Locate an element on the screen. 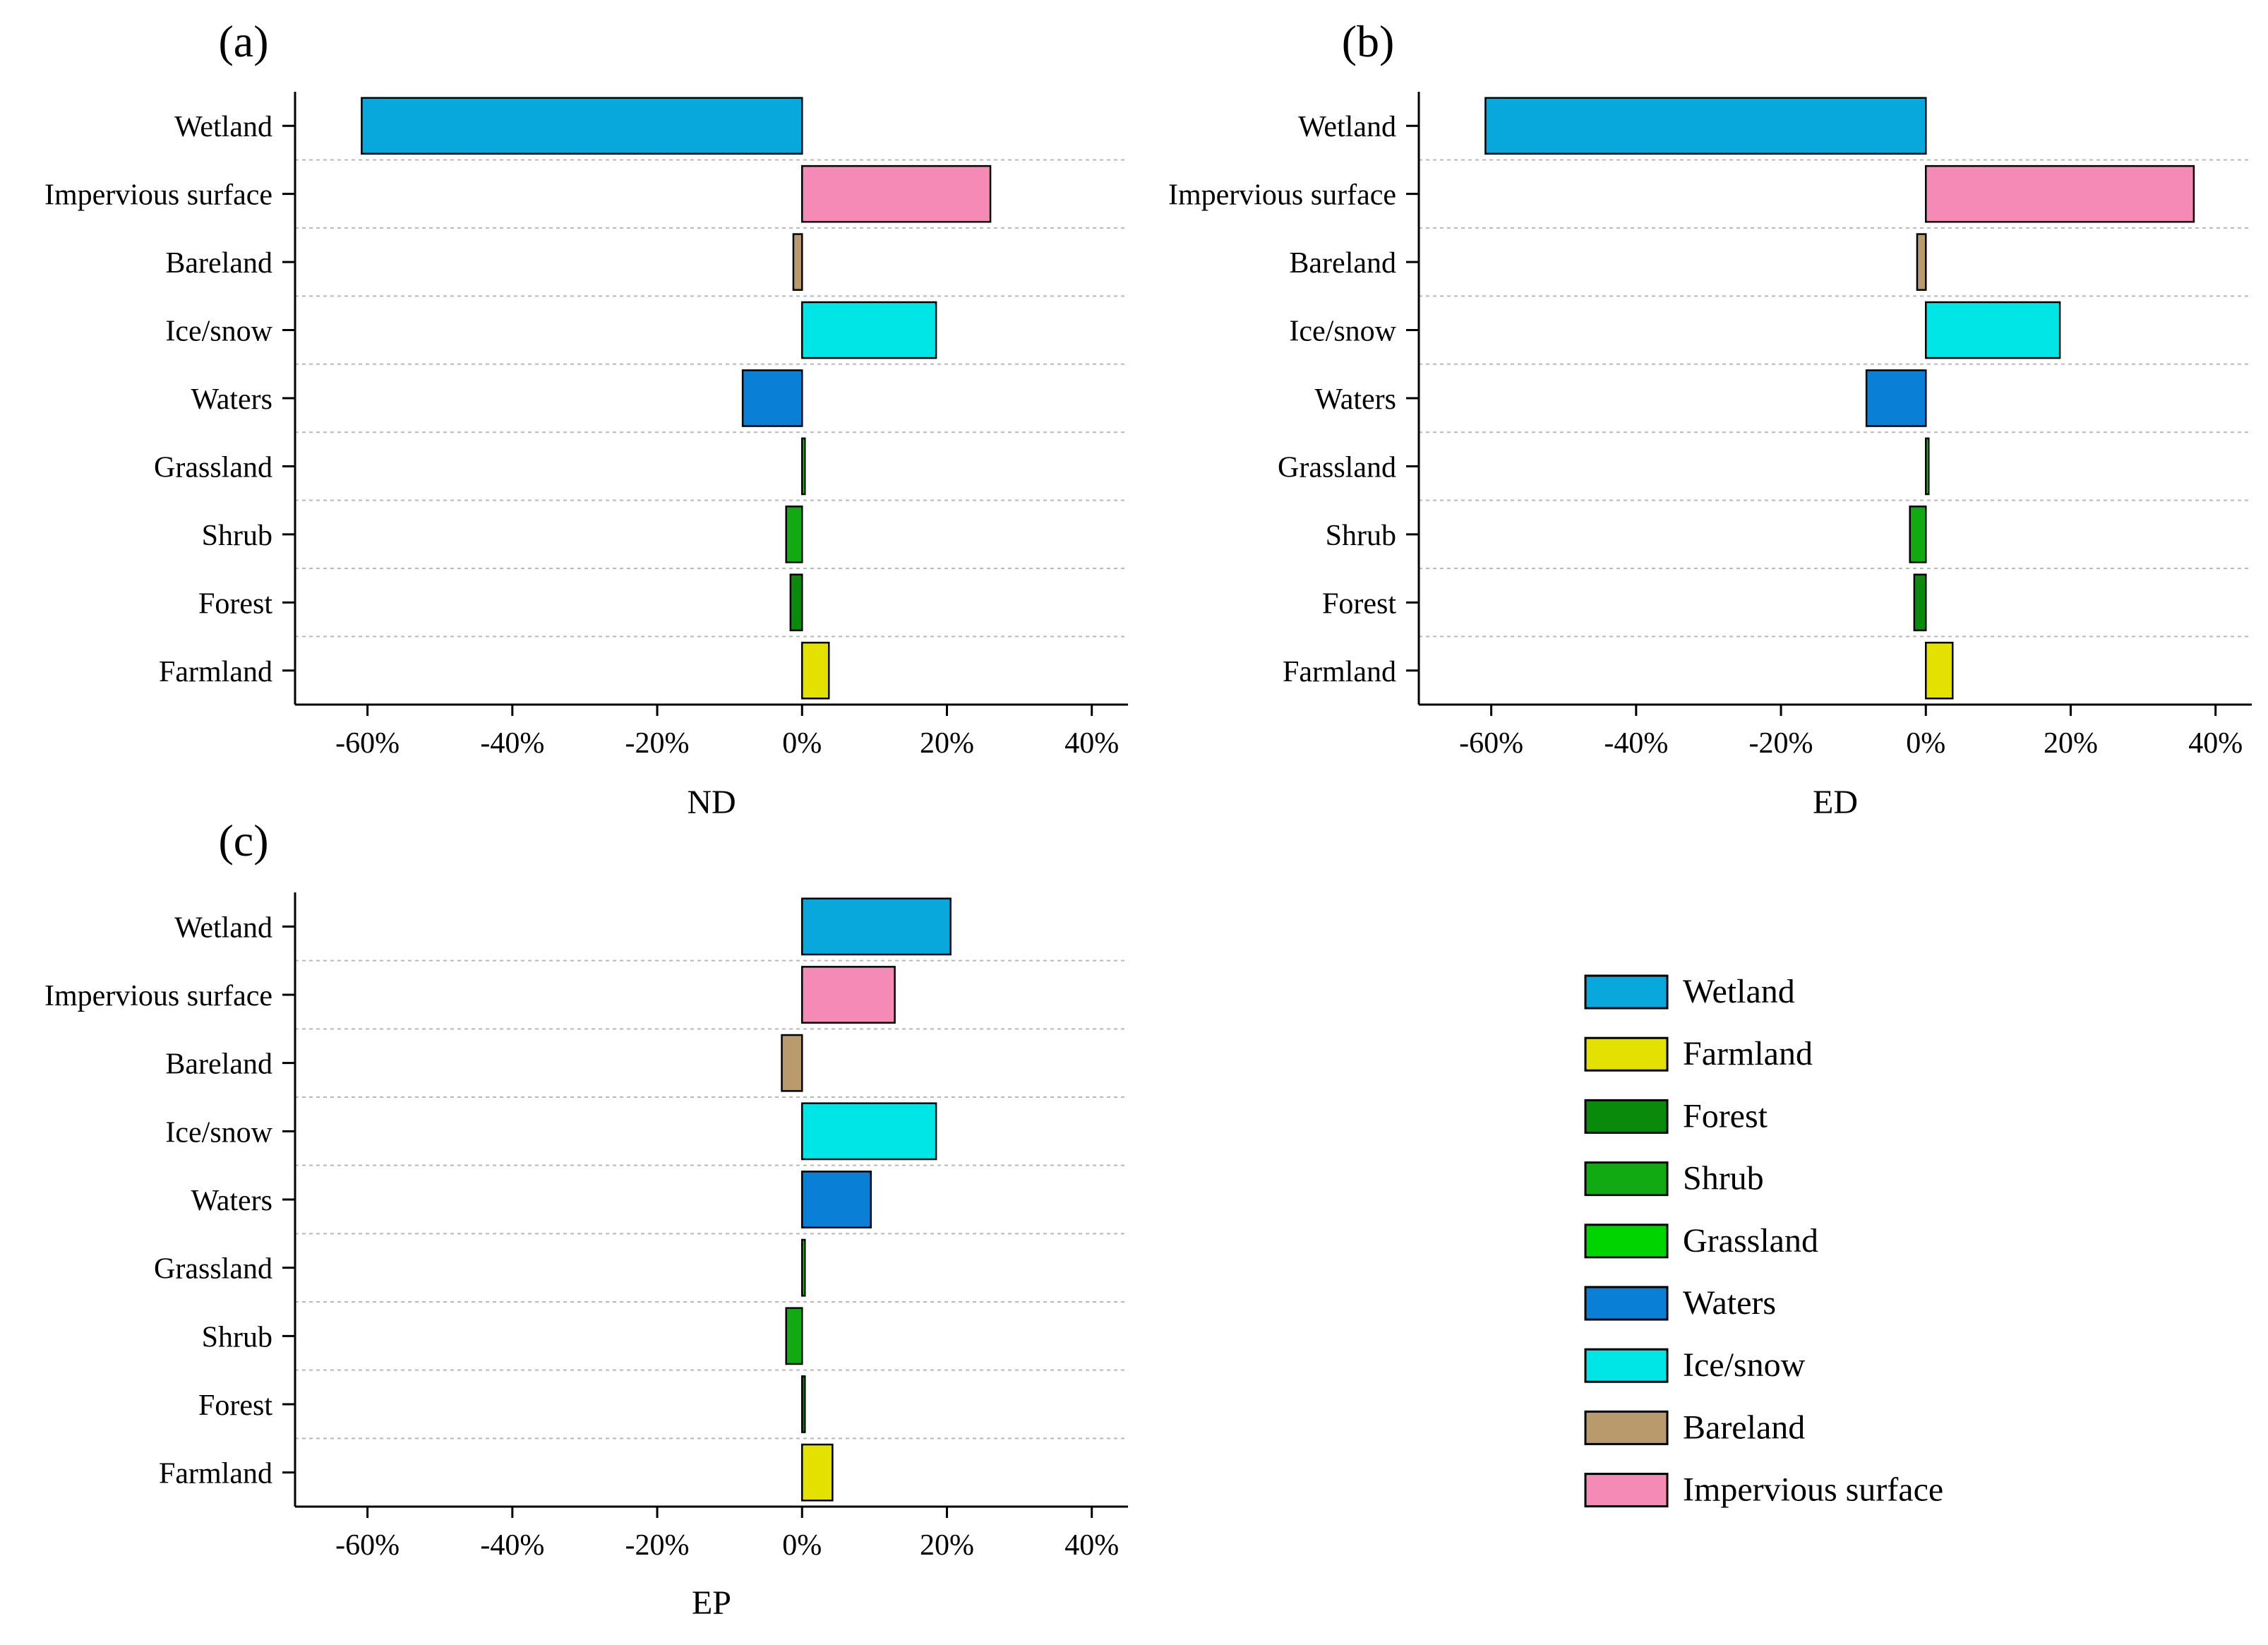 The image size is (2268, 1645). legend-swatch-bareland is located at coordinates (1627, 1427).